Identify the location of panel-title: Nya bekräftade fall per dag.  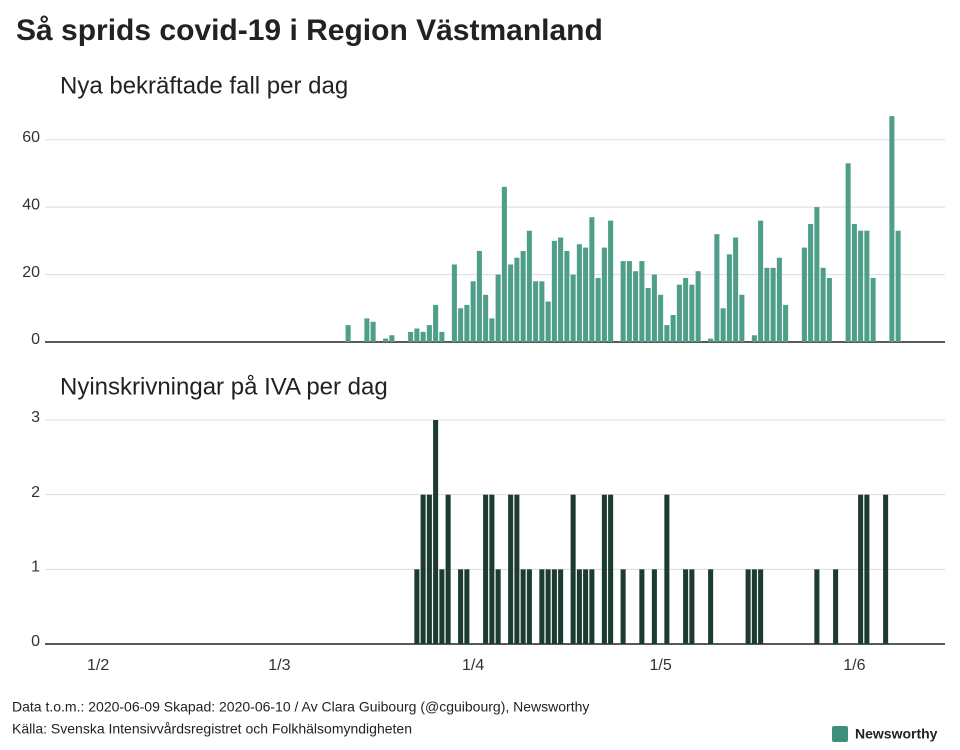
(204, 85).